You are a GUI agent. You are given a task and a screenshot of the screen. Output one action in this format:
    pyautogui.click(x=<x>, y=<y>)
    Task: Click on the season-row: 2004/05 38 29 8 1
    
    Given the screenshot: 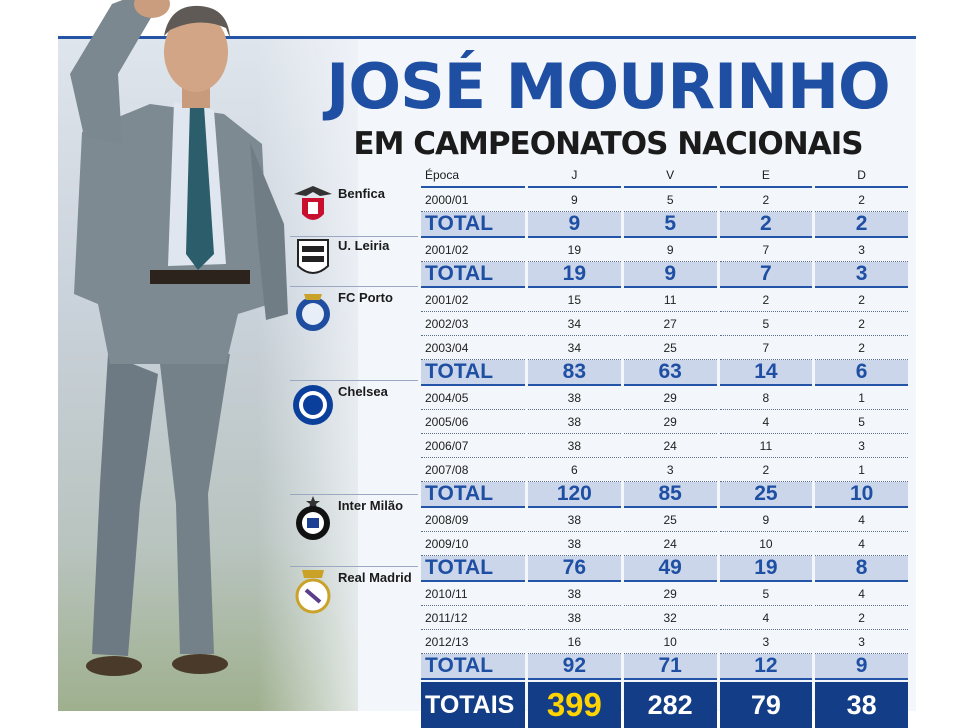 What is the action you would take?
    pyautogui.click(x=664, y=398)
    